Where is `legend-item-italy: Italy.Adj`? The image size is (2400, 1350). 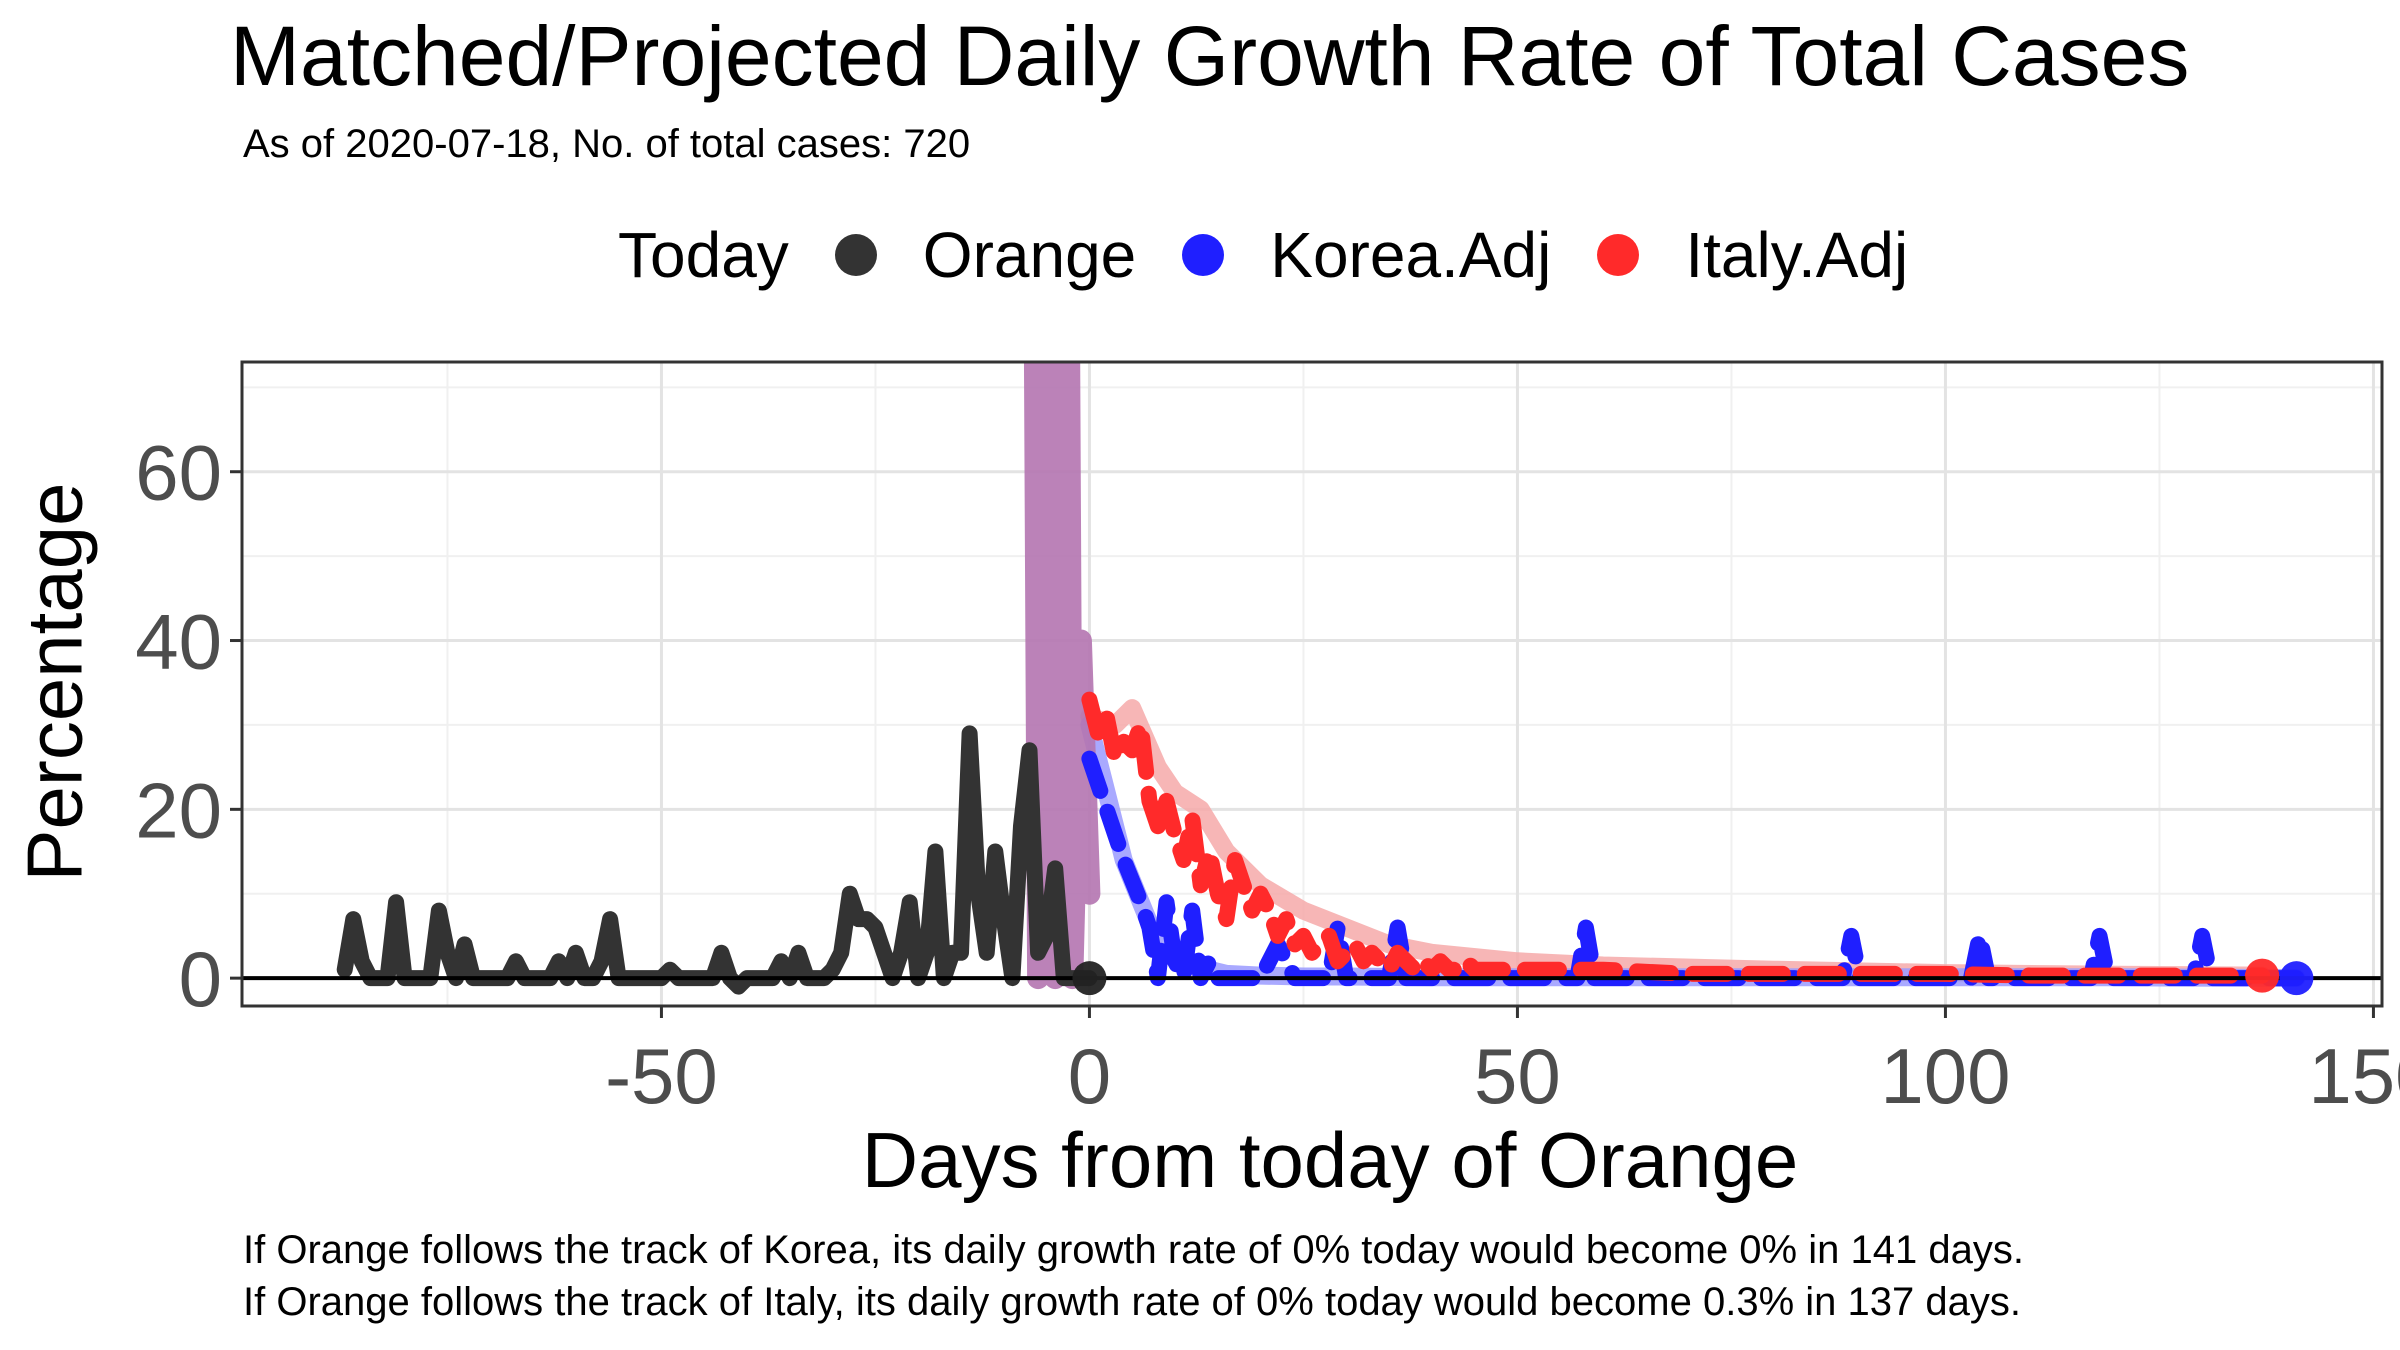
legend-item-italy: Italy.Adj is located at coordinates (1752, 255).